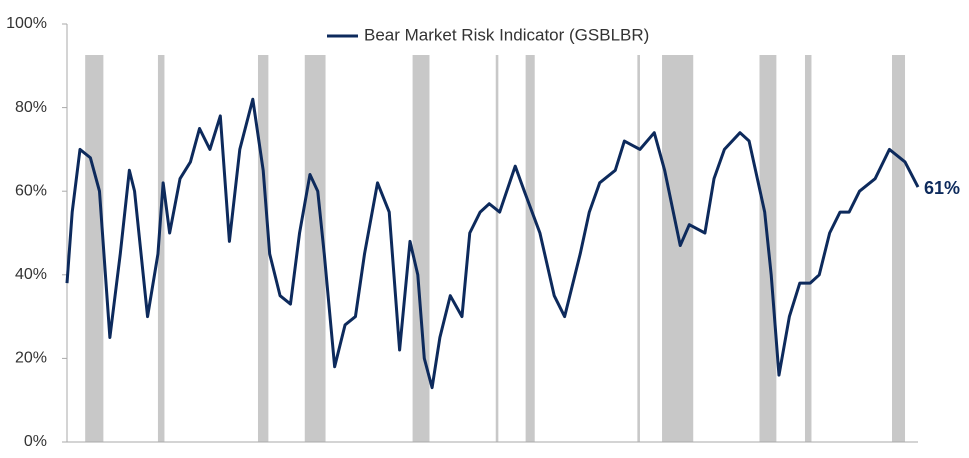  I want to click on y-tick-label: 20%, so click(31, 358).